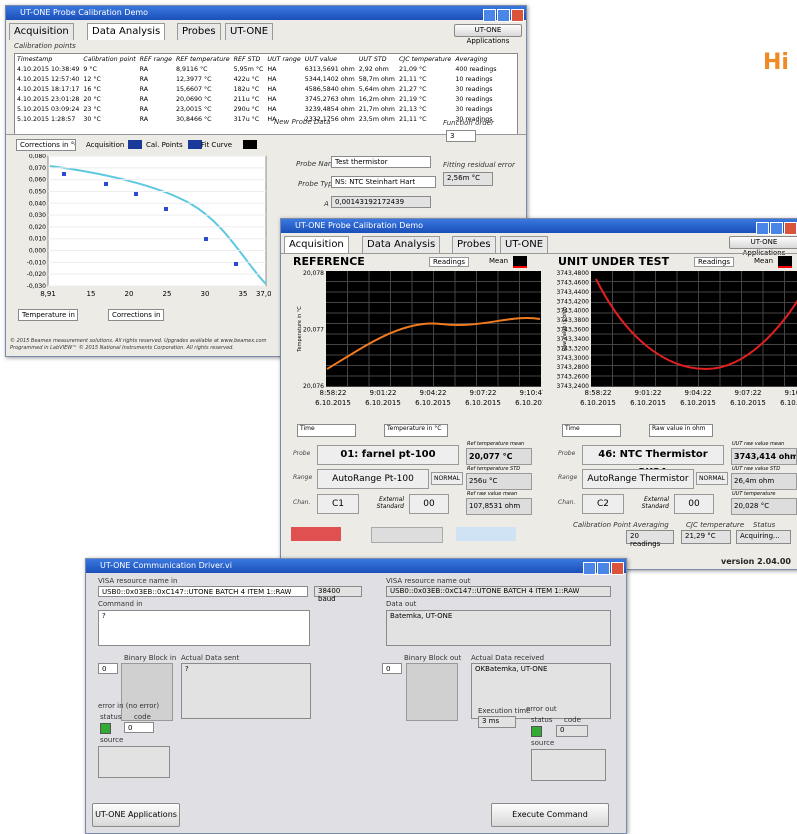 This screenshot has height=834, width=797. I want to click on probe-name: Test thermistor, so click(381, 162).